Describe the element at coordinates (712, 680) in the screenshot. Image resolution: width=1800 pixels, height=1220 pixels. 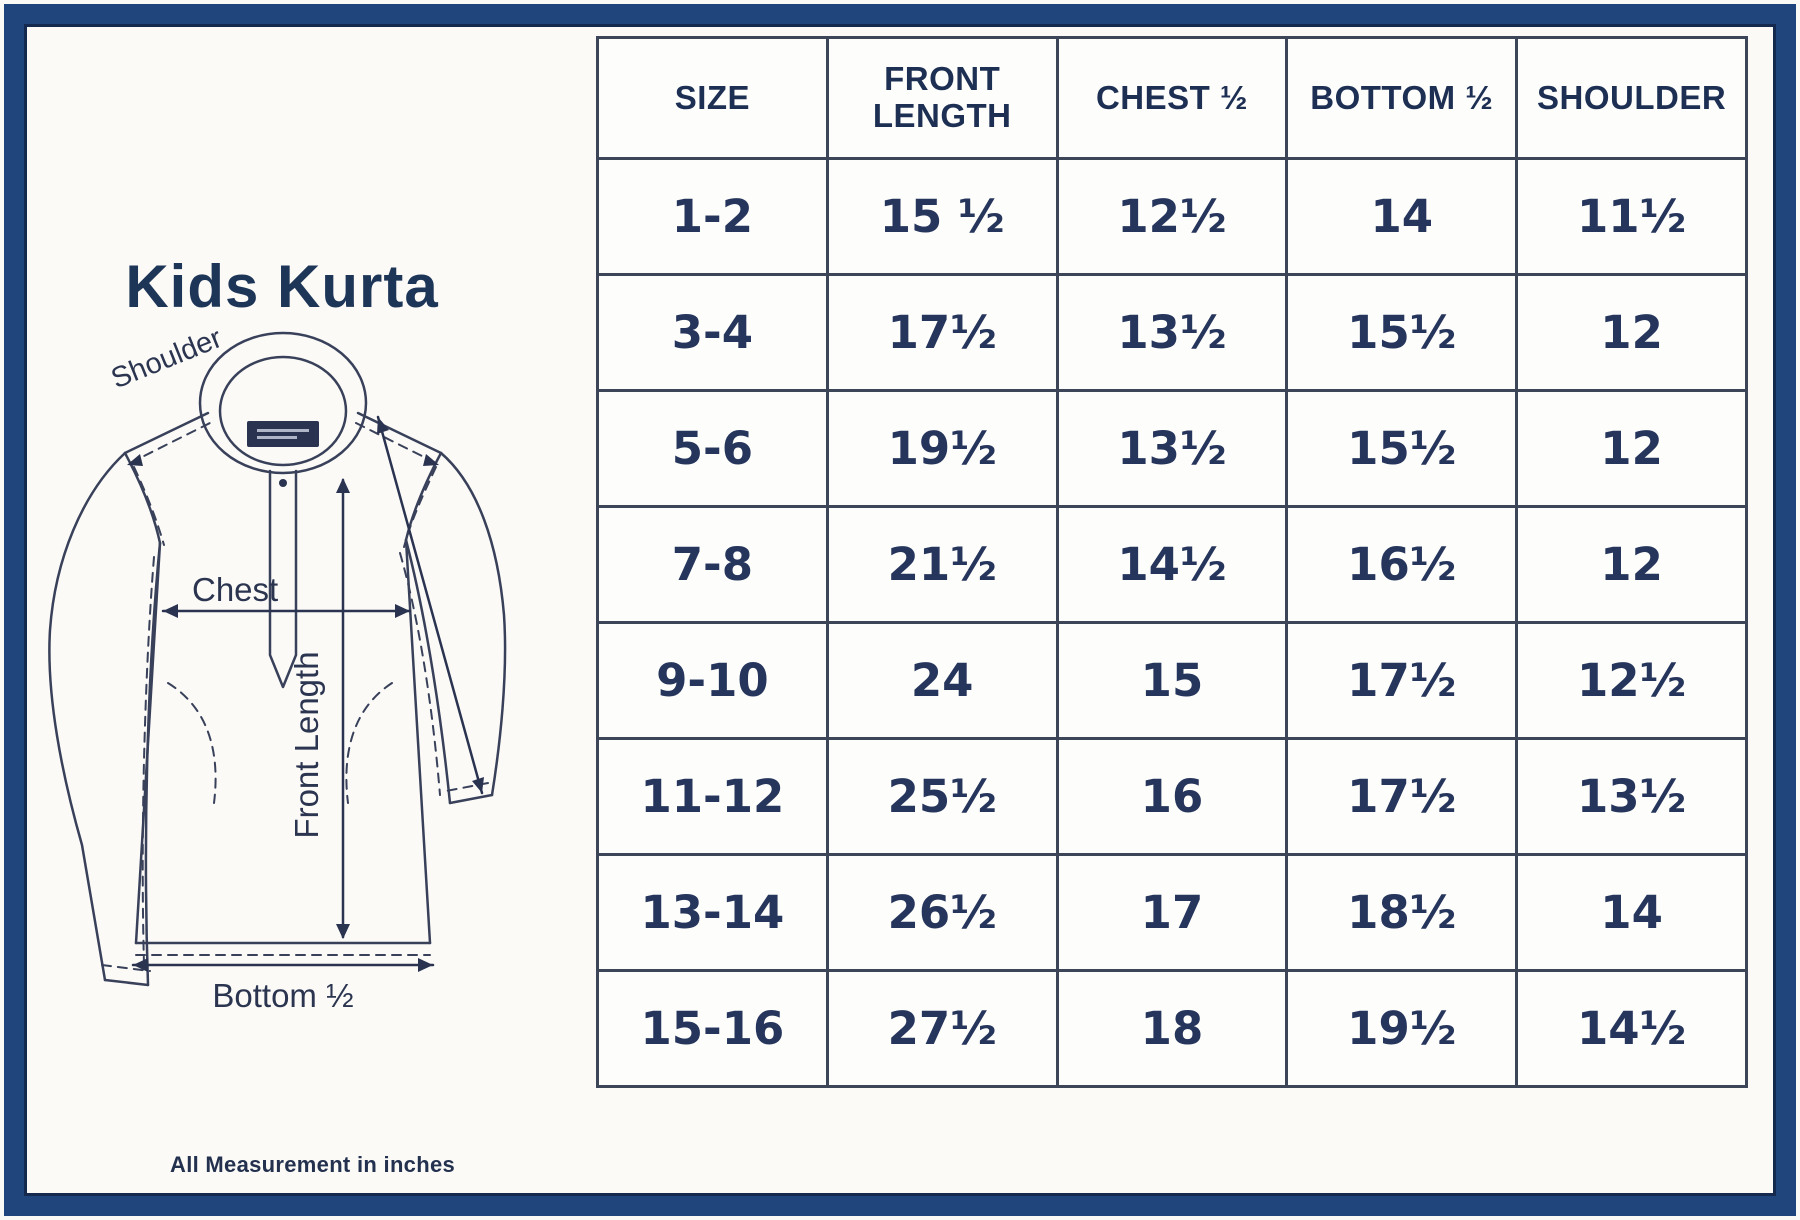
I see `size-cell: 9-10` at that location.